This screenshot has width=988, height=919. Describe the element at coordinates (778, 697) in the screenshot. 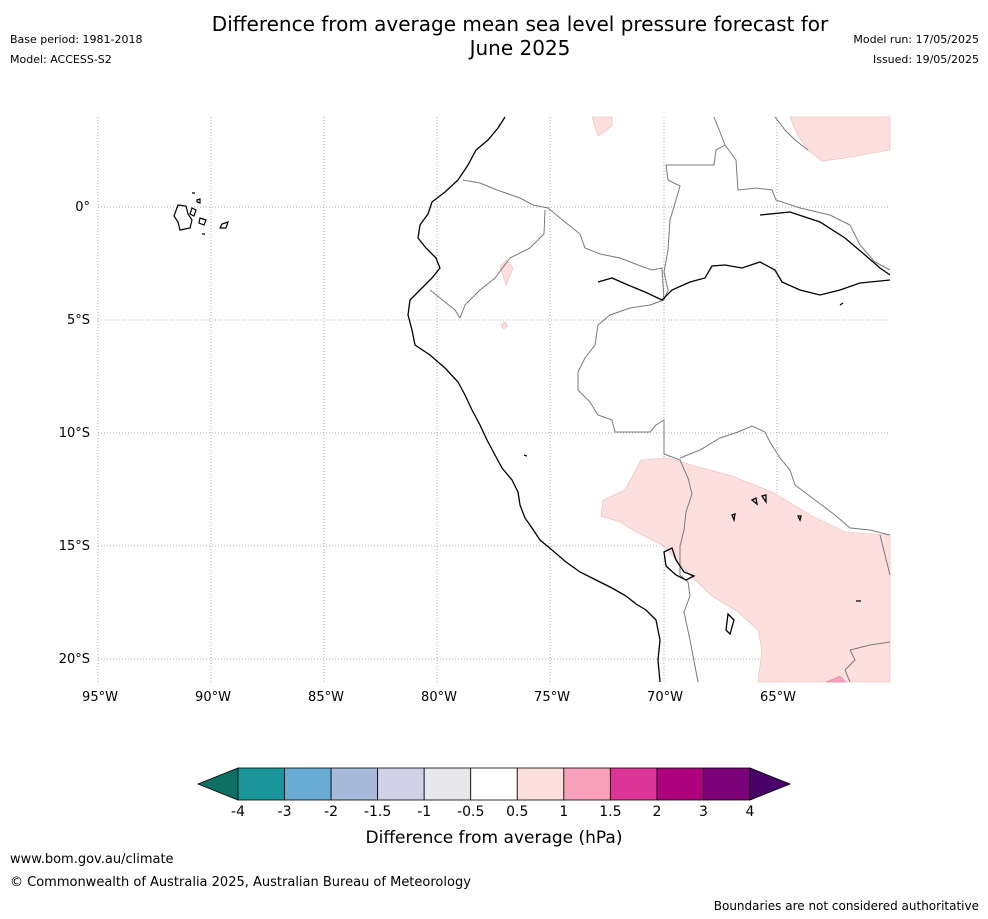

I see `lon-label: 65°W` at that location.